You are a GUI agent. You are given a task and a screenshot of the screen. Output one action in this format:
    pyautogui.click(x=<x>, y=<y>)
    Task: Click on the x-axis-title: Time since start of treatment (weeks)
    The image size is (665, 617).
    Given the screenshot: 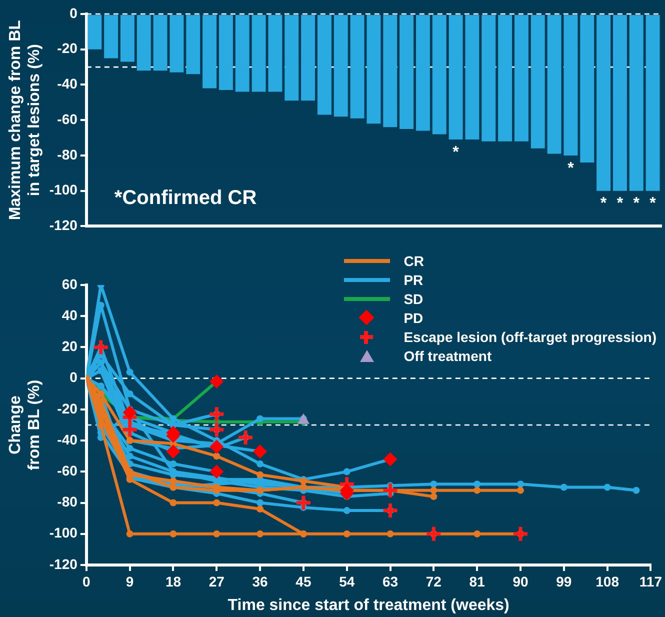 What is the action you would take?
    pyautogui.click(x=369, y=605)
    